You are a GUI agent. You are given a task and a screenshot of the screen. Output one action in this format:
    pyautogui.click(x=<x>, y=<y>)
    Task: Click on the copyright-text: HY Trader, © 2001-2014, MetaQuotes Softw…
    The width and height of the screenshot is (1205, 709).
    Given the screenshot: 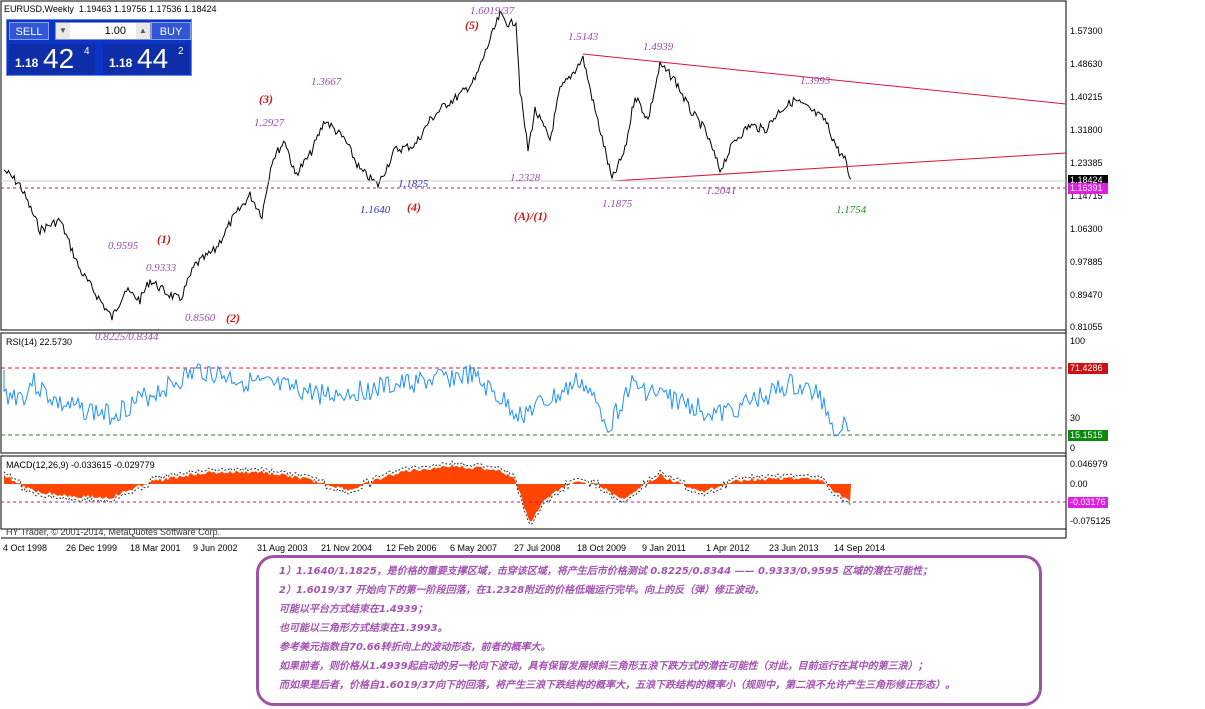 What is the action you would take?
    pyautogui.click(x=113, y=532)
    